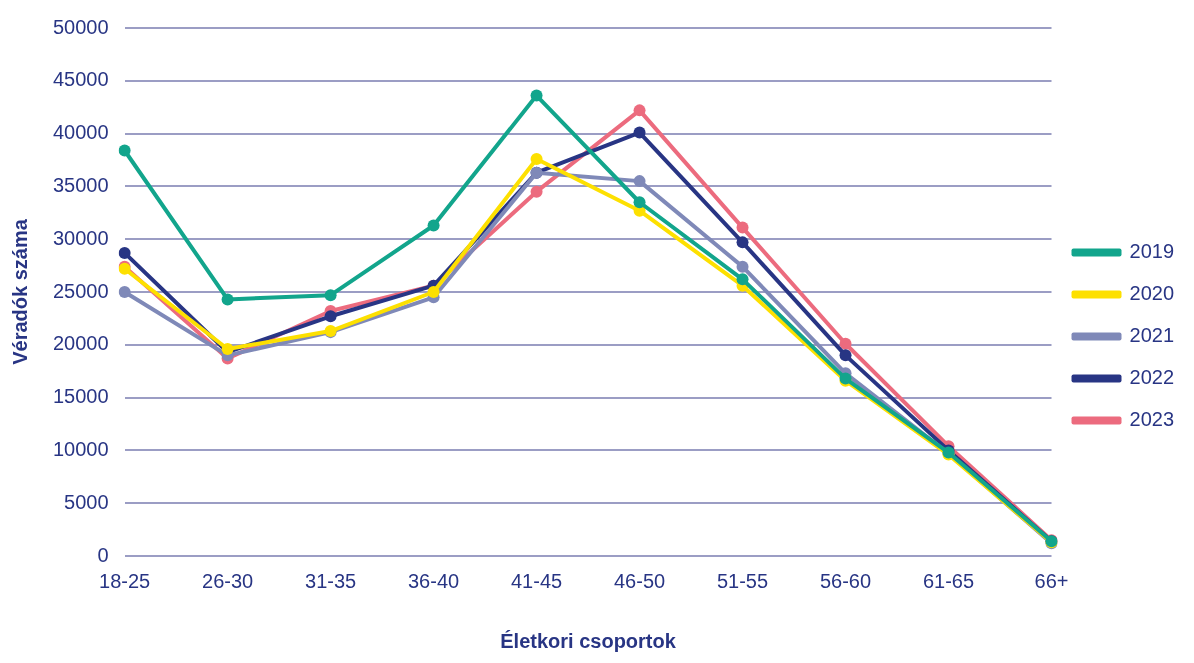  I want to click on x-axis-title: Életkori csoportok, so click(588, 640).